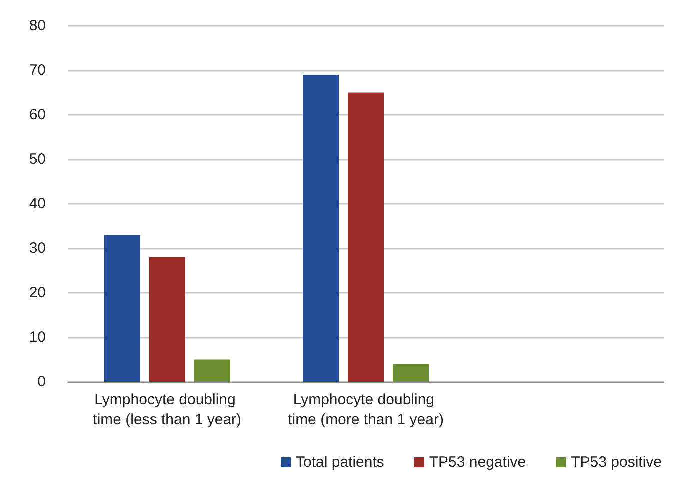 The width and height of the screenshot is (680, 488). What do you see at coordinates (477, 462) in the screenshot?
I see `legend-label: TP53 negative` at bounding box center [477, 462].